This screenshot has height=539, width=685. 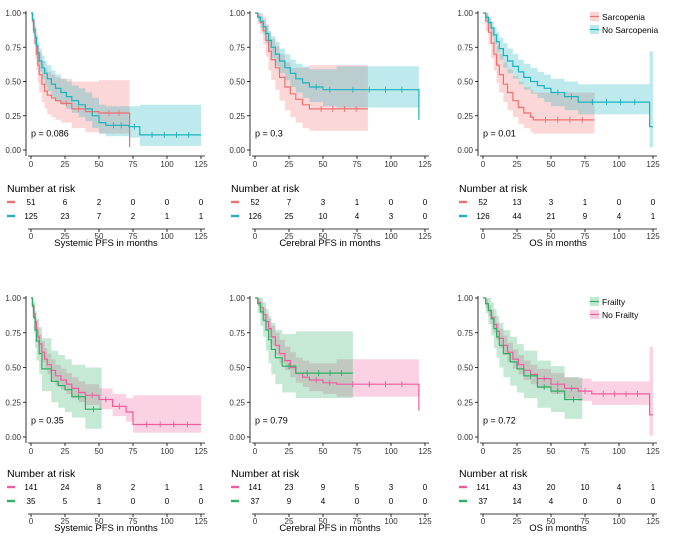 What do you see at coordinates (167, 236) in the screenshot?
I see `risk-x-tick-label: 100` at bounding box center [167, 236].